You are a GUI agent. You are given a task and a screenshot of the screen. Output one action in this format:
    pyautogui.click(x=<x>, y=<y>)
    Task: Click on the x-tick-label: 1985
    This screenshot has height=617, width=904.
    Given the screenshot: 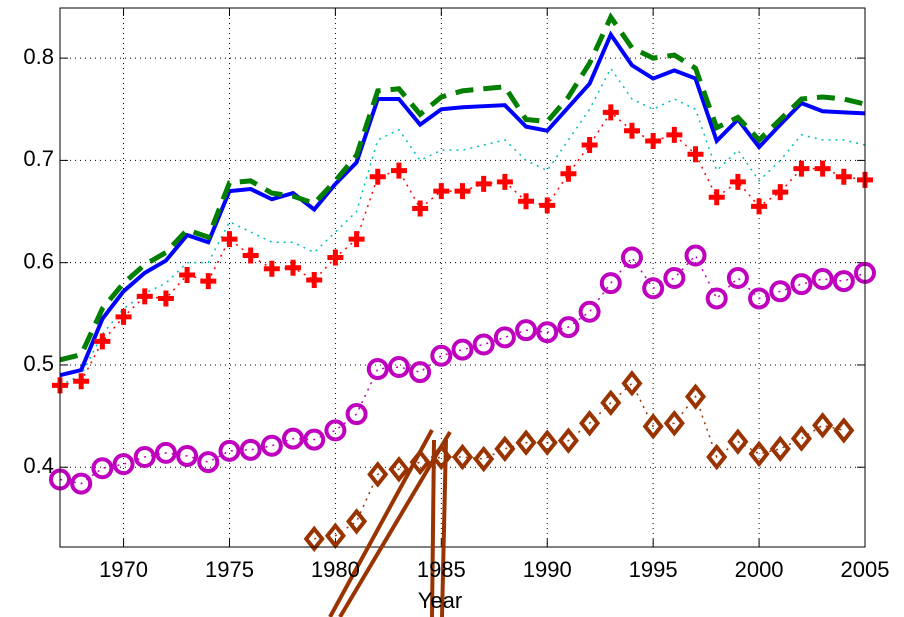 What is the action you would take?
    pyautogui.click(x=441, y=569)
    